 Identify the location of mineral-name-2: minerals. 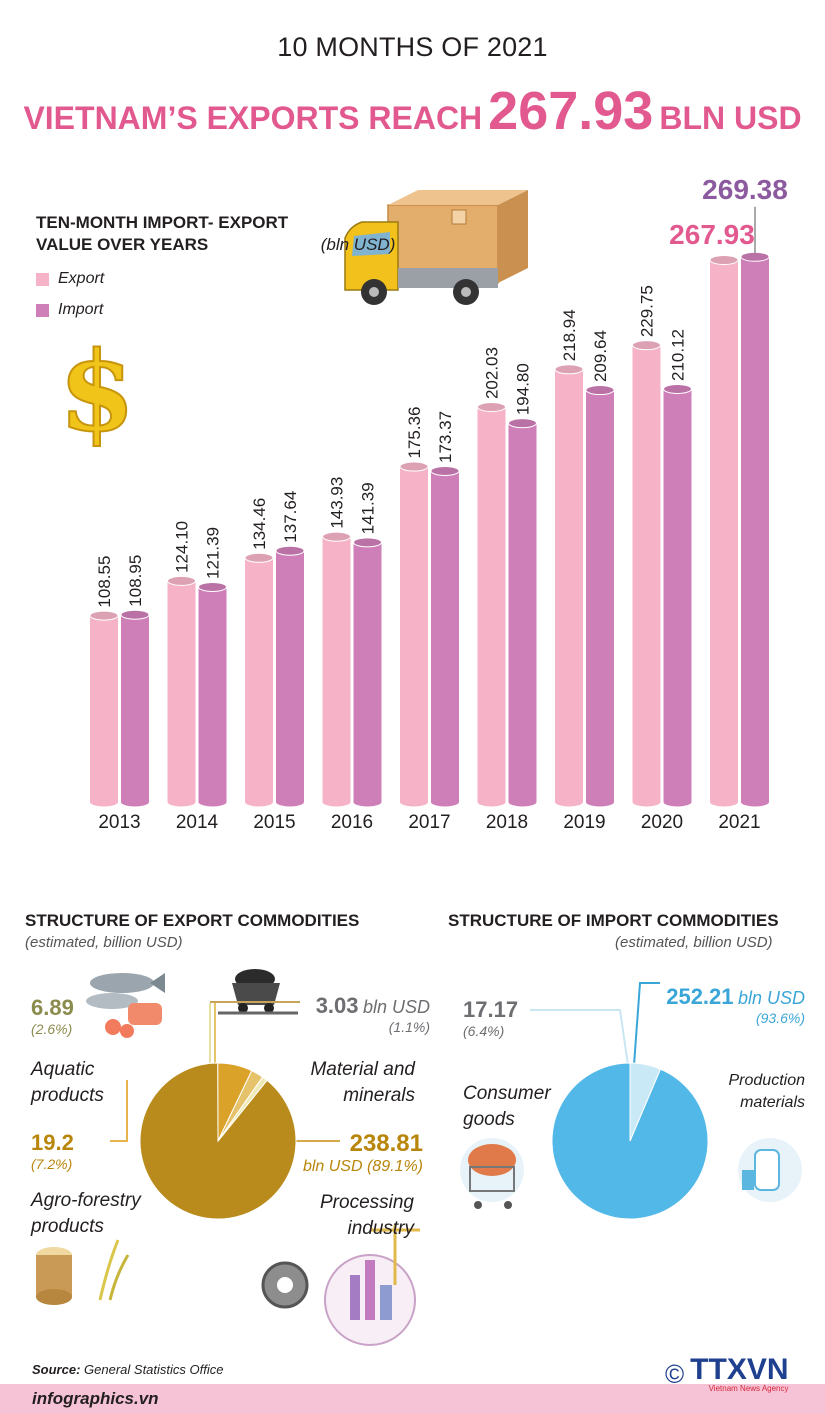
(379, 1095).